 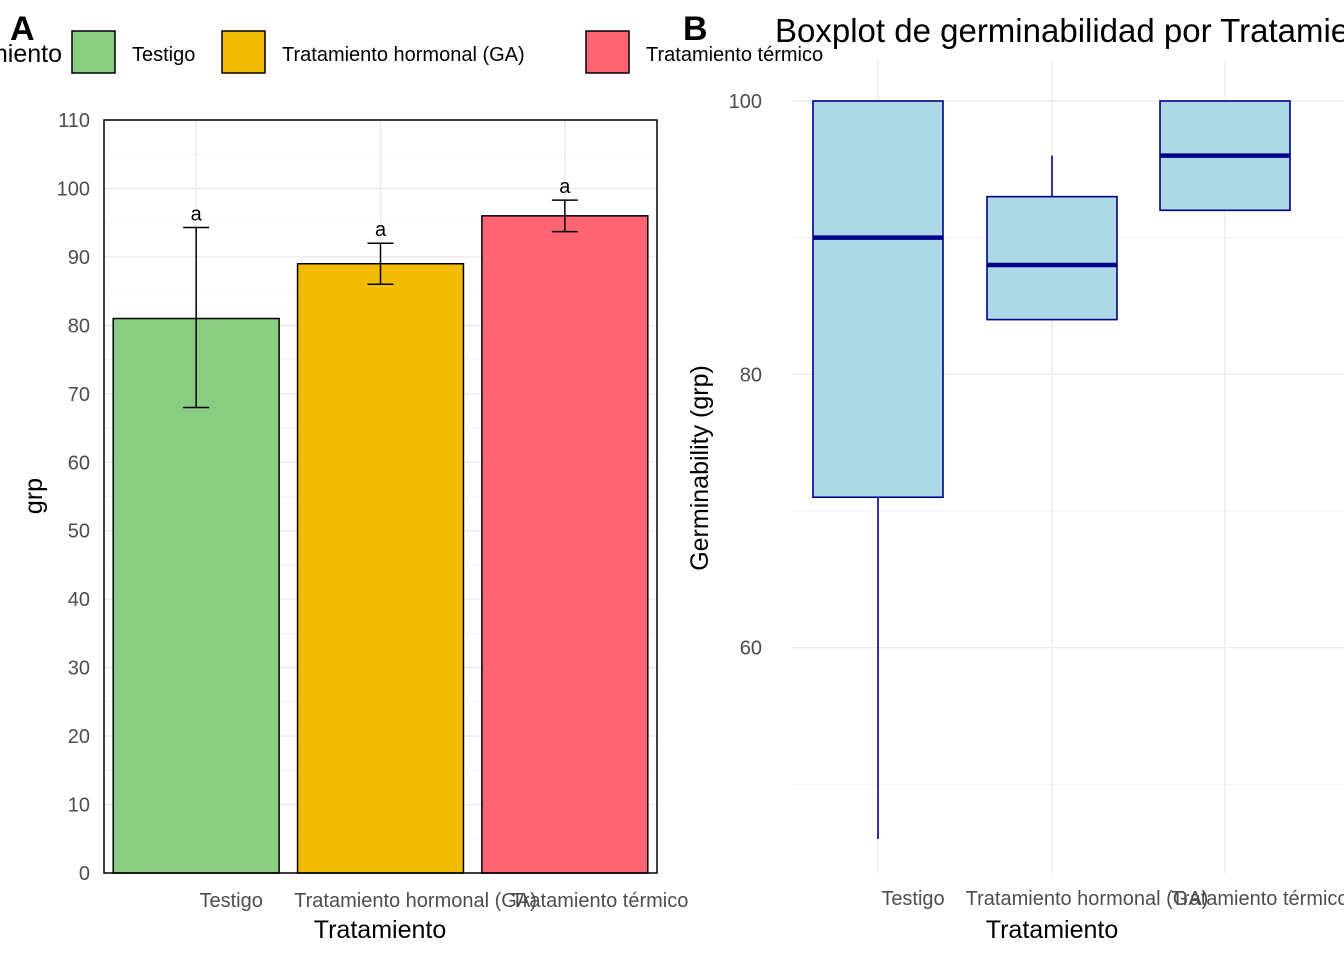 What do you see at coordinates (380, 304) in the screenshot?
I see `bar-chart-error-bars` at bounding box center [380, 304].